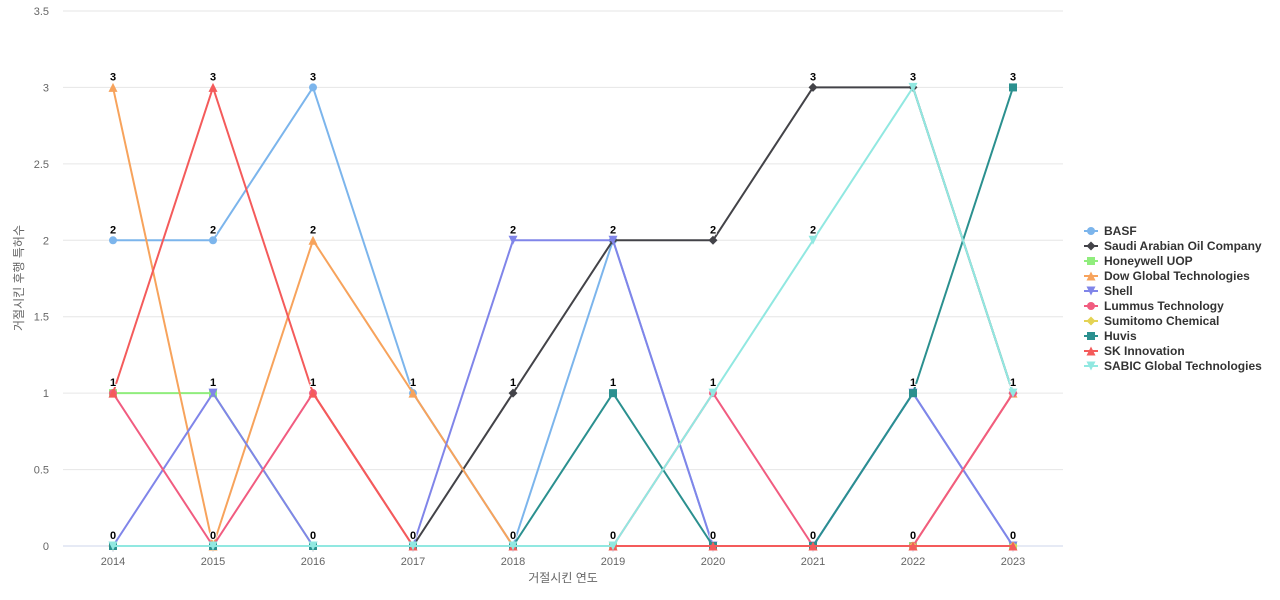 Image resolution: width=1280 pixels, height=600 pixels. What do you see at coordinates (41, 12) in the screenshot?
I see `y-tick-label: 3.5` at bounding box center [41, 12].